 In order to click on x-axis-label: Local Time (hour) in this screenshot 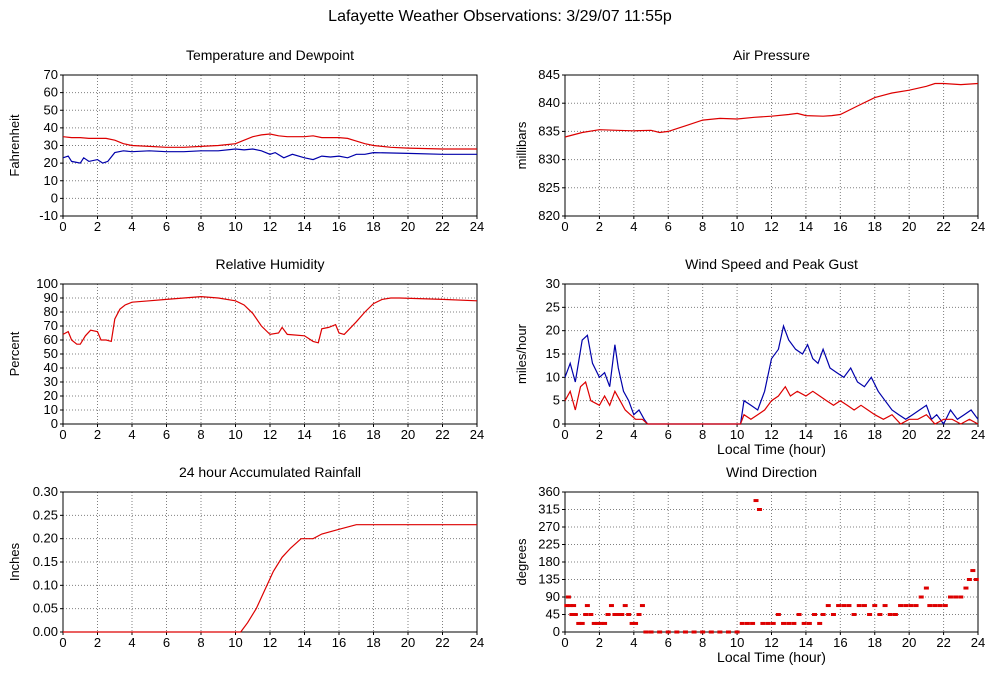, I will do `click(771, 657)`.